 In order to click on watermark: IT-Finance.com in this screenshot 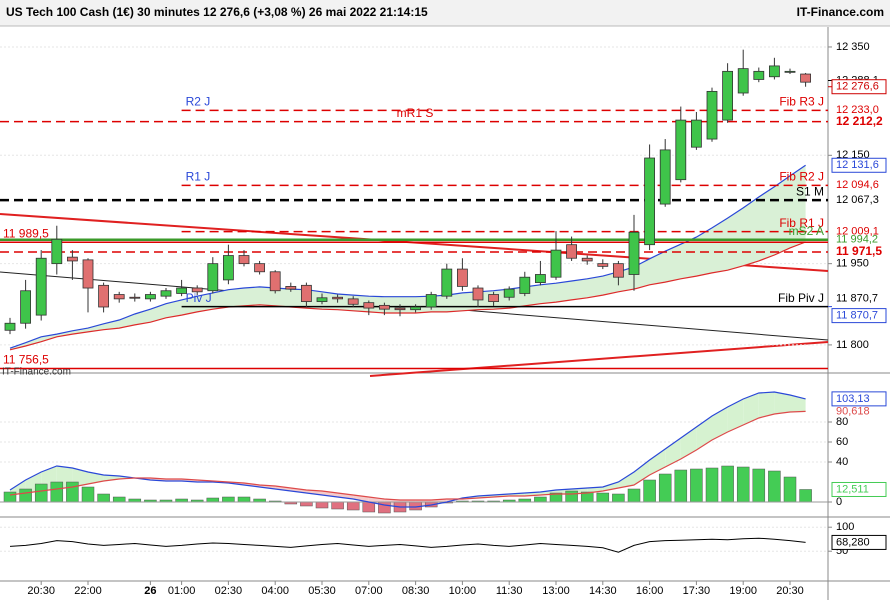, I will do `click(36, 372)`.